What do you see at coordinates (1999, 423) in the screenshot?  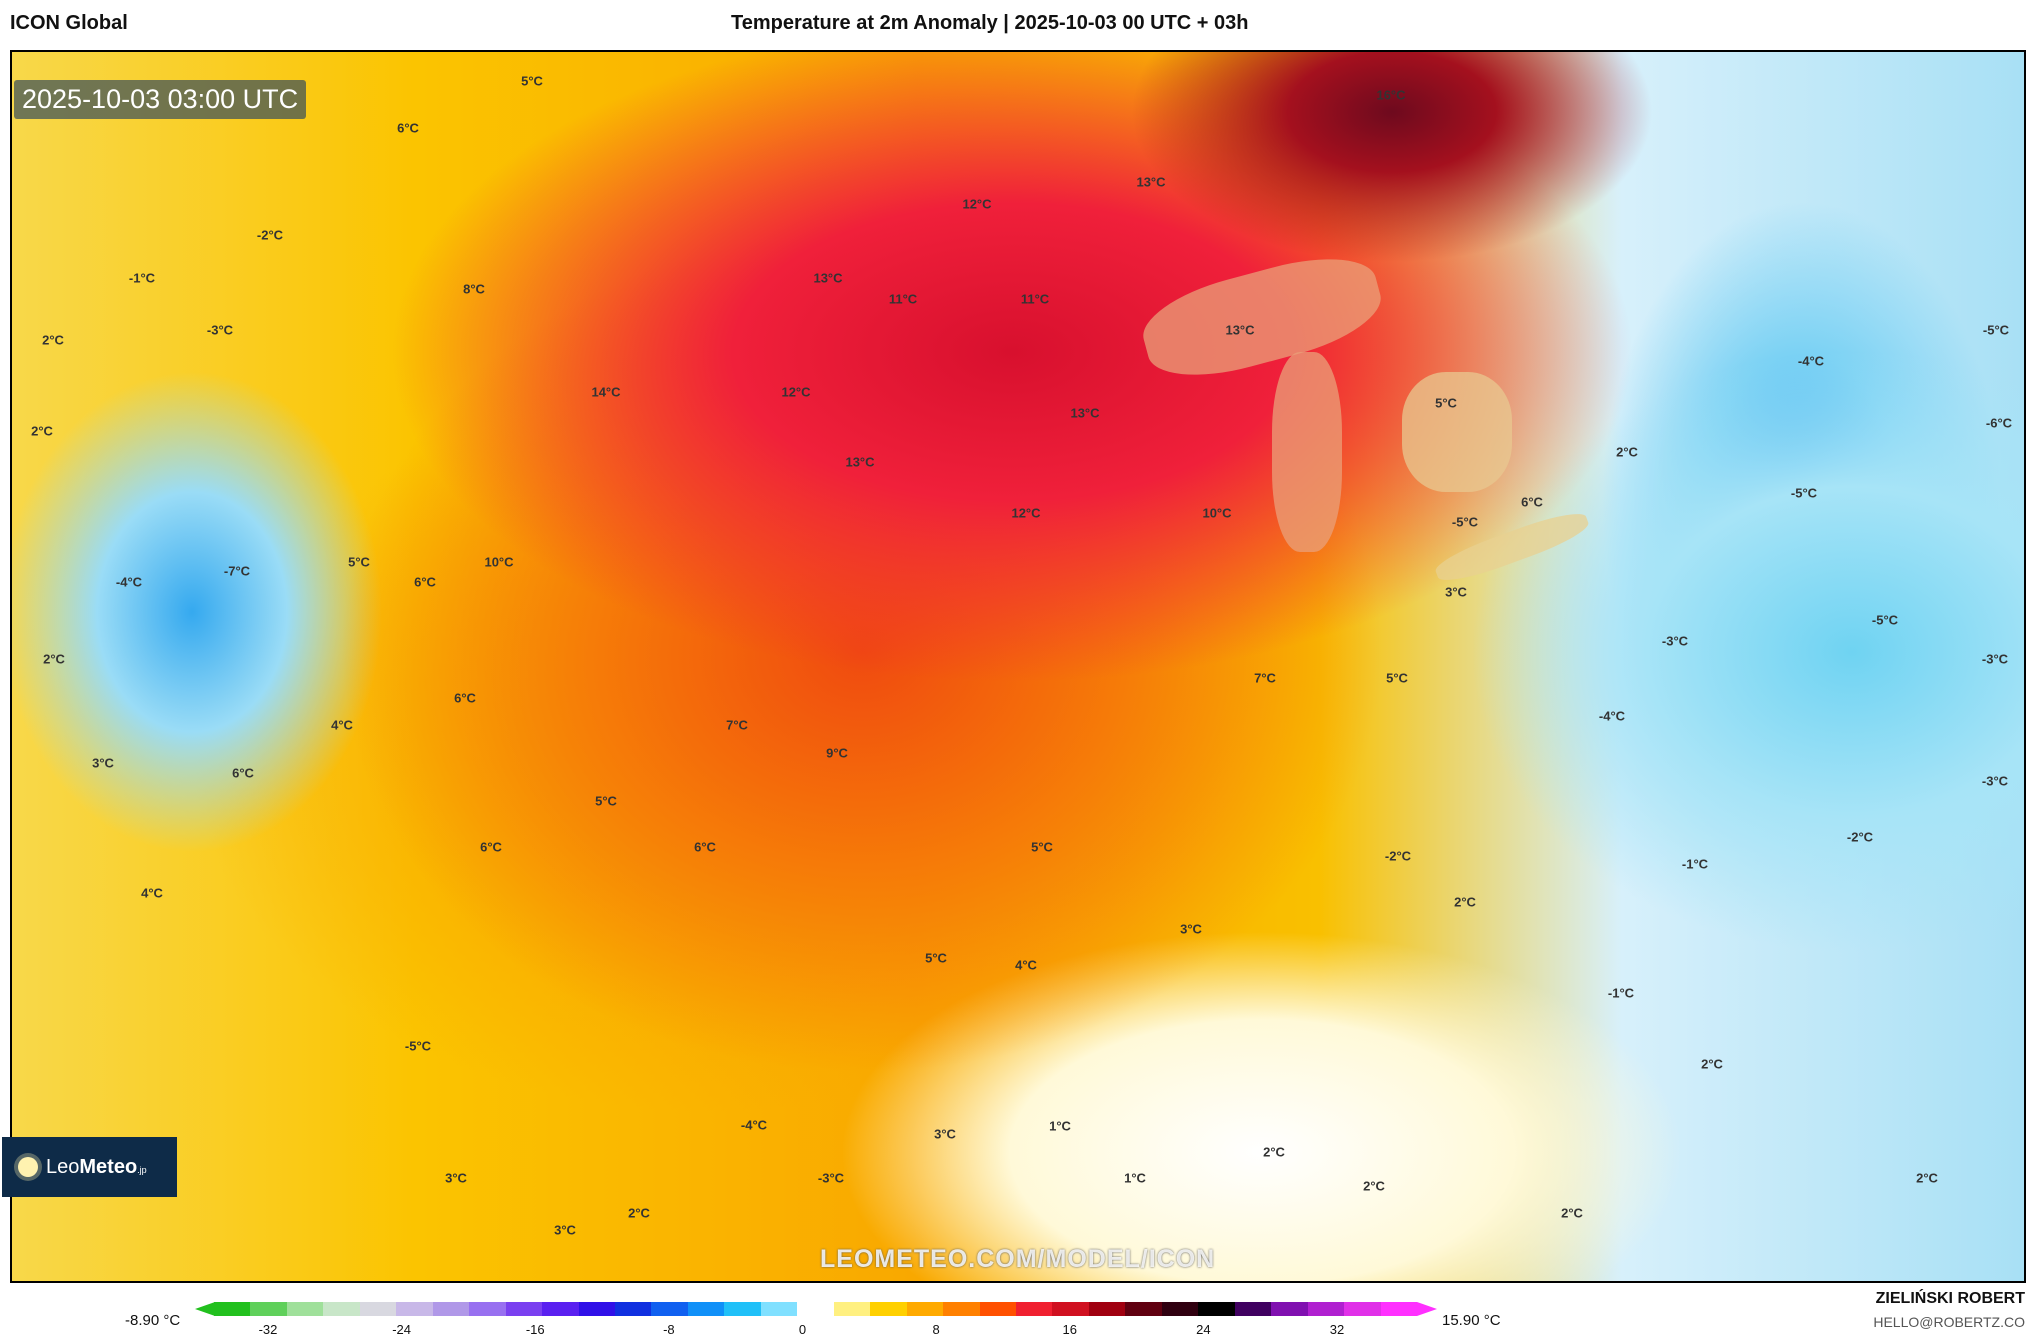 I see `temperature-label: -6°C` at bounding box center [1999, 423].